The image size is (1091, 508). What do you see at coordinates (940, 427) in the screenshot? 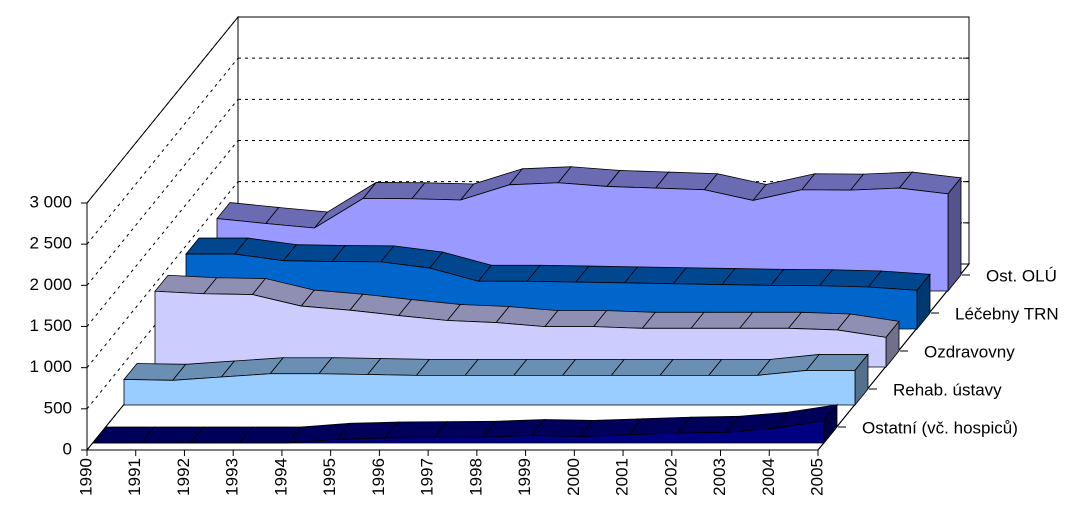
I see `legend-label: Ostatní (vč. hospiců)` at bounding box center [940, 427].